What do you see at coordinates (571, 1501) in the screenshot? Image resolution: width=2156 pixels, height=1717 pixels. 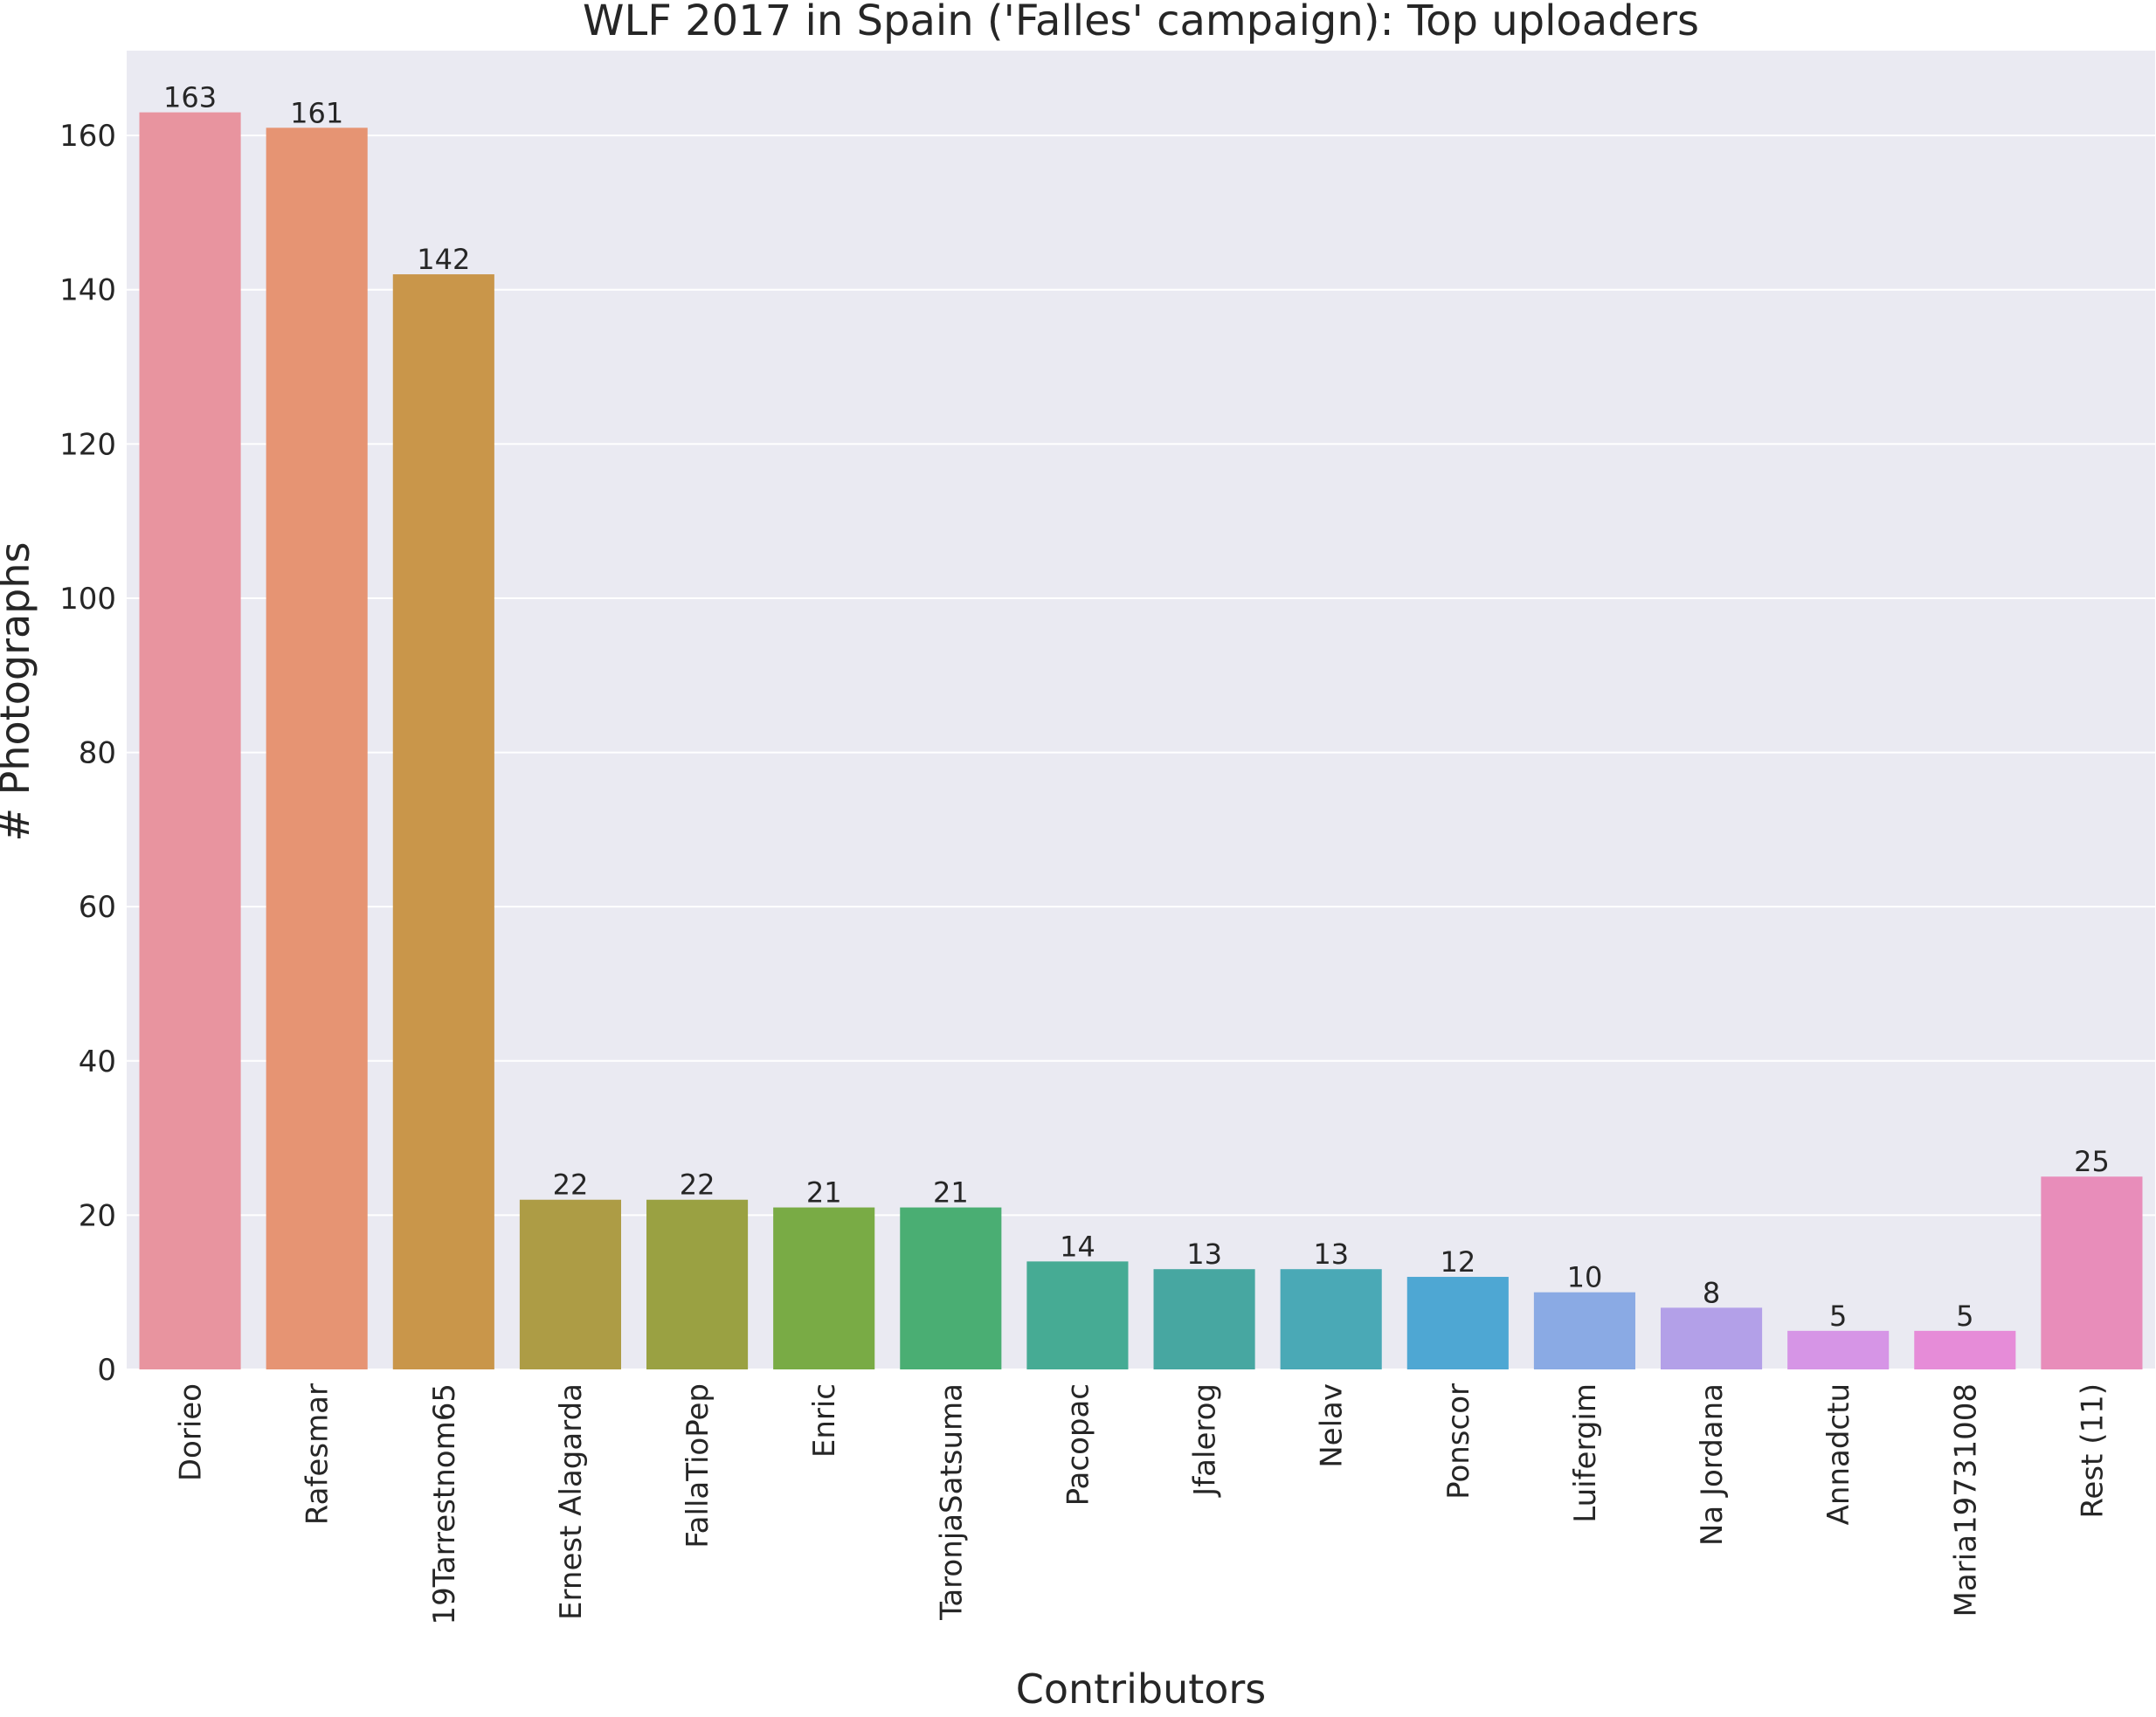 I see `x-tick-label: Ernest Alagarda` at bounding box center [571, 1501].